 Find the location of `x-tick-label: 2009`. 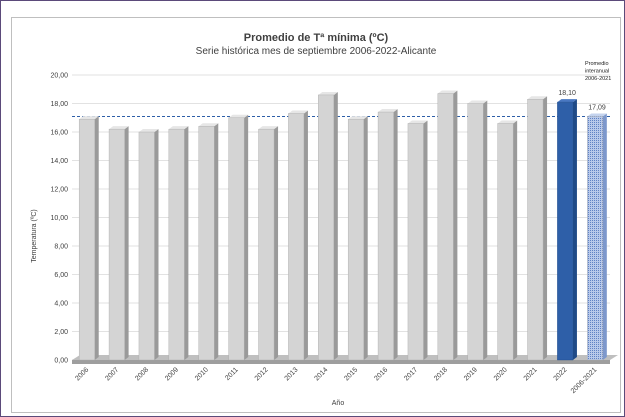

x-tick-label: 2009 is located at coordinates (172, 374).